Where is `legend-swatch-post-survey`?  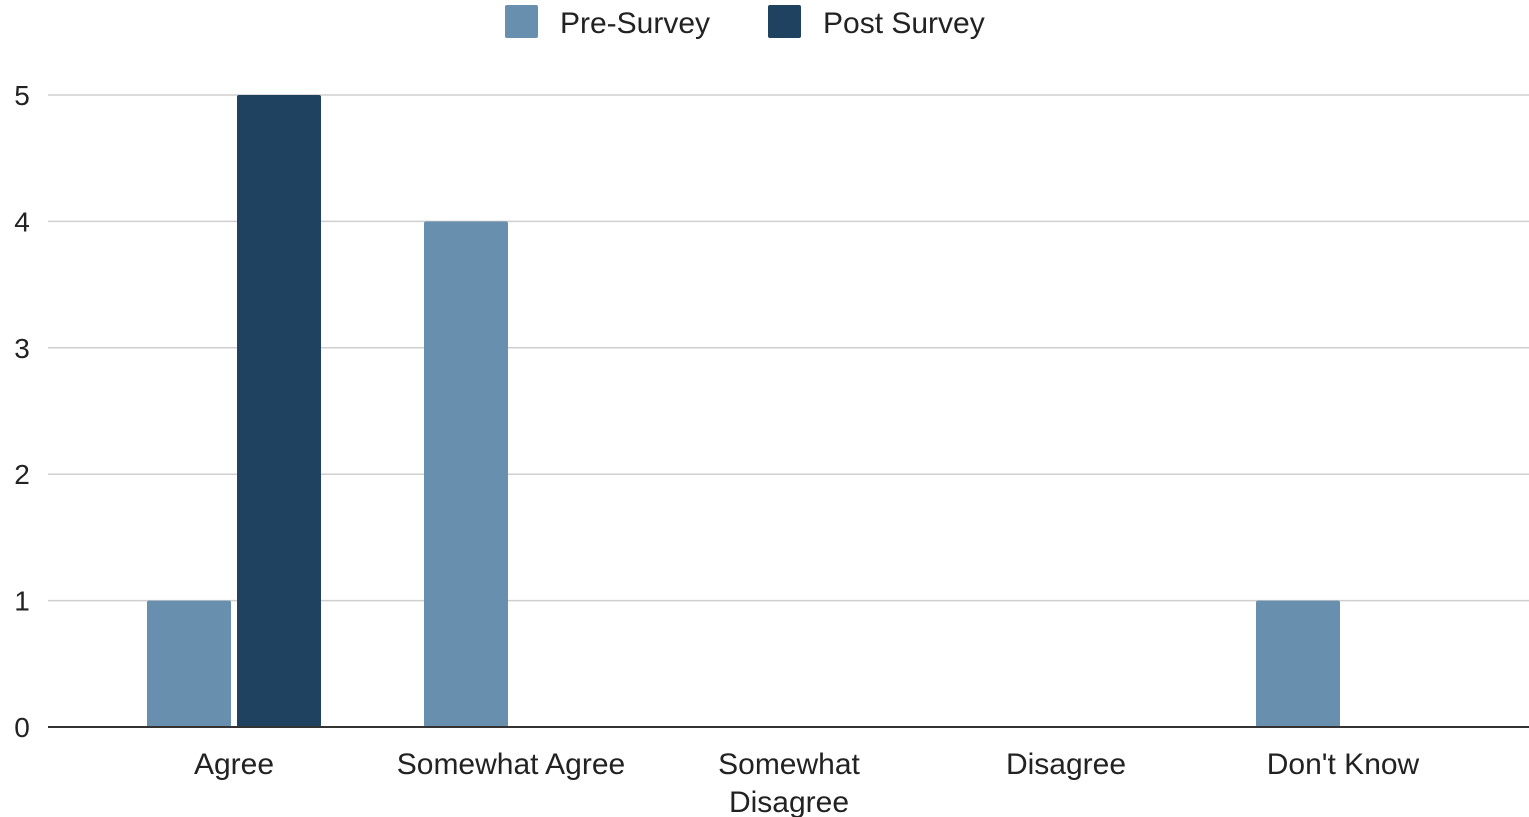 legend-swatch-post-survey is located at coordinates (784, 21).